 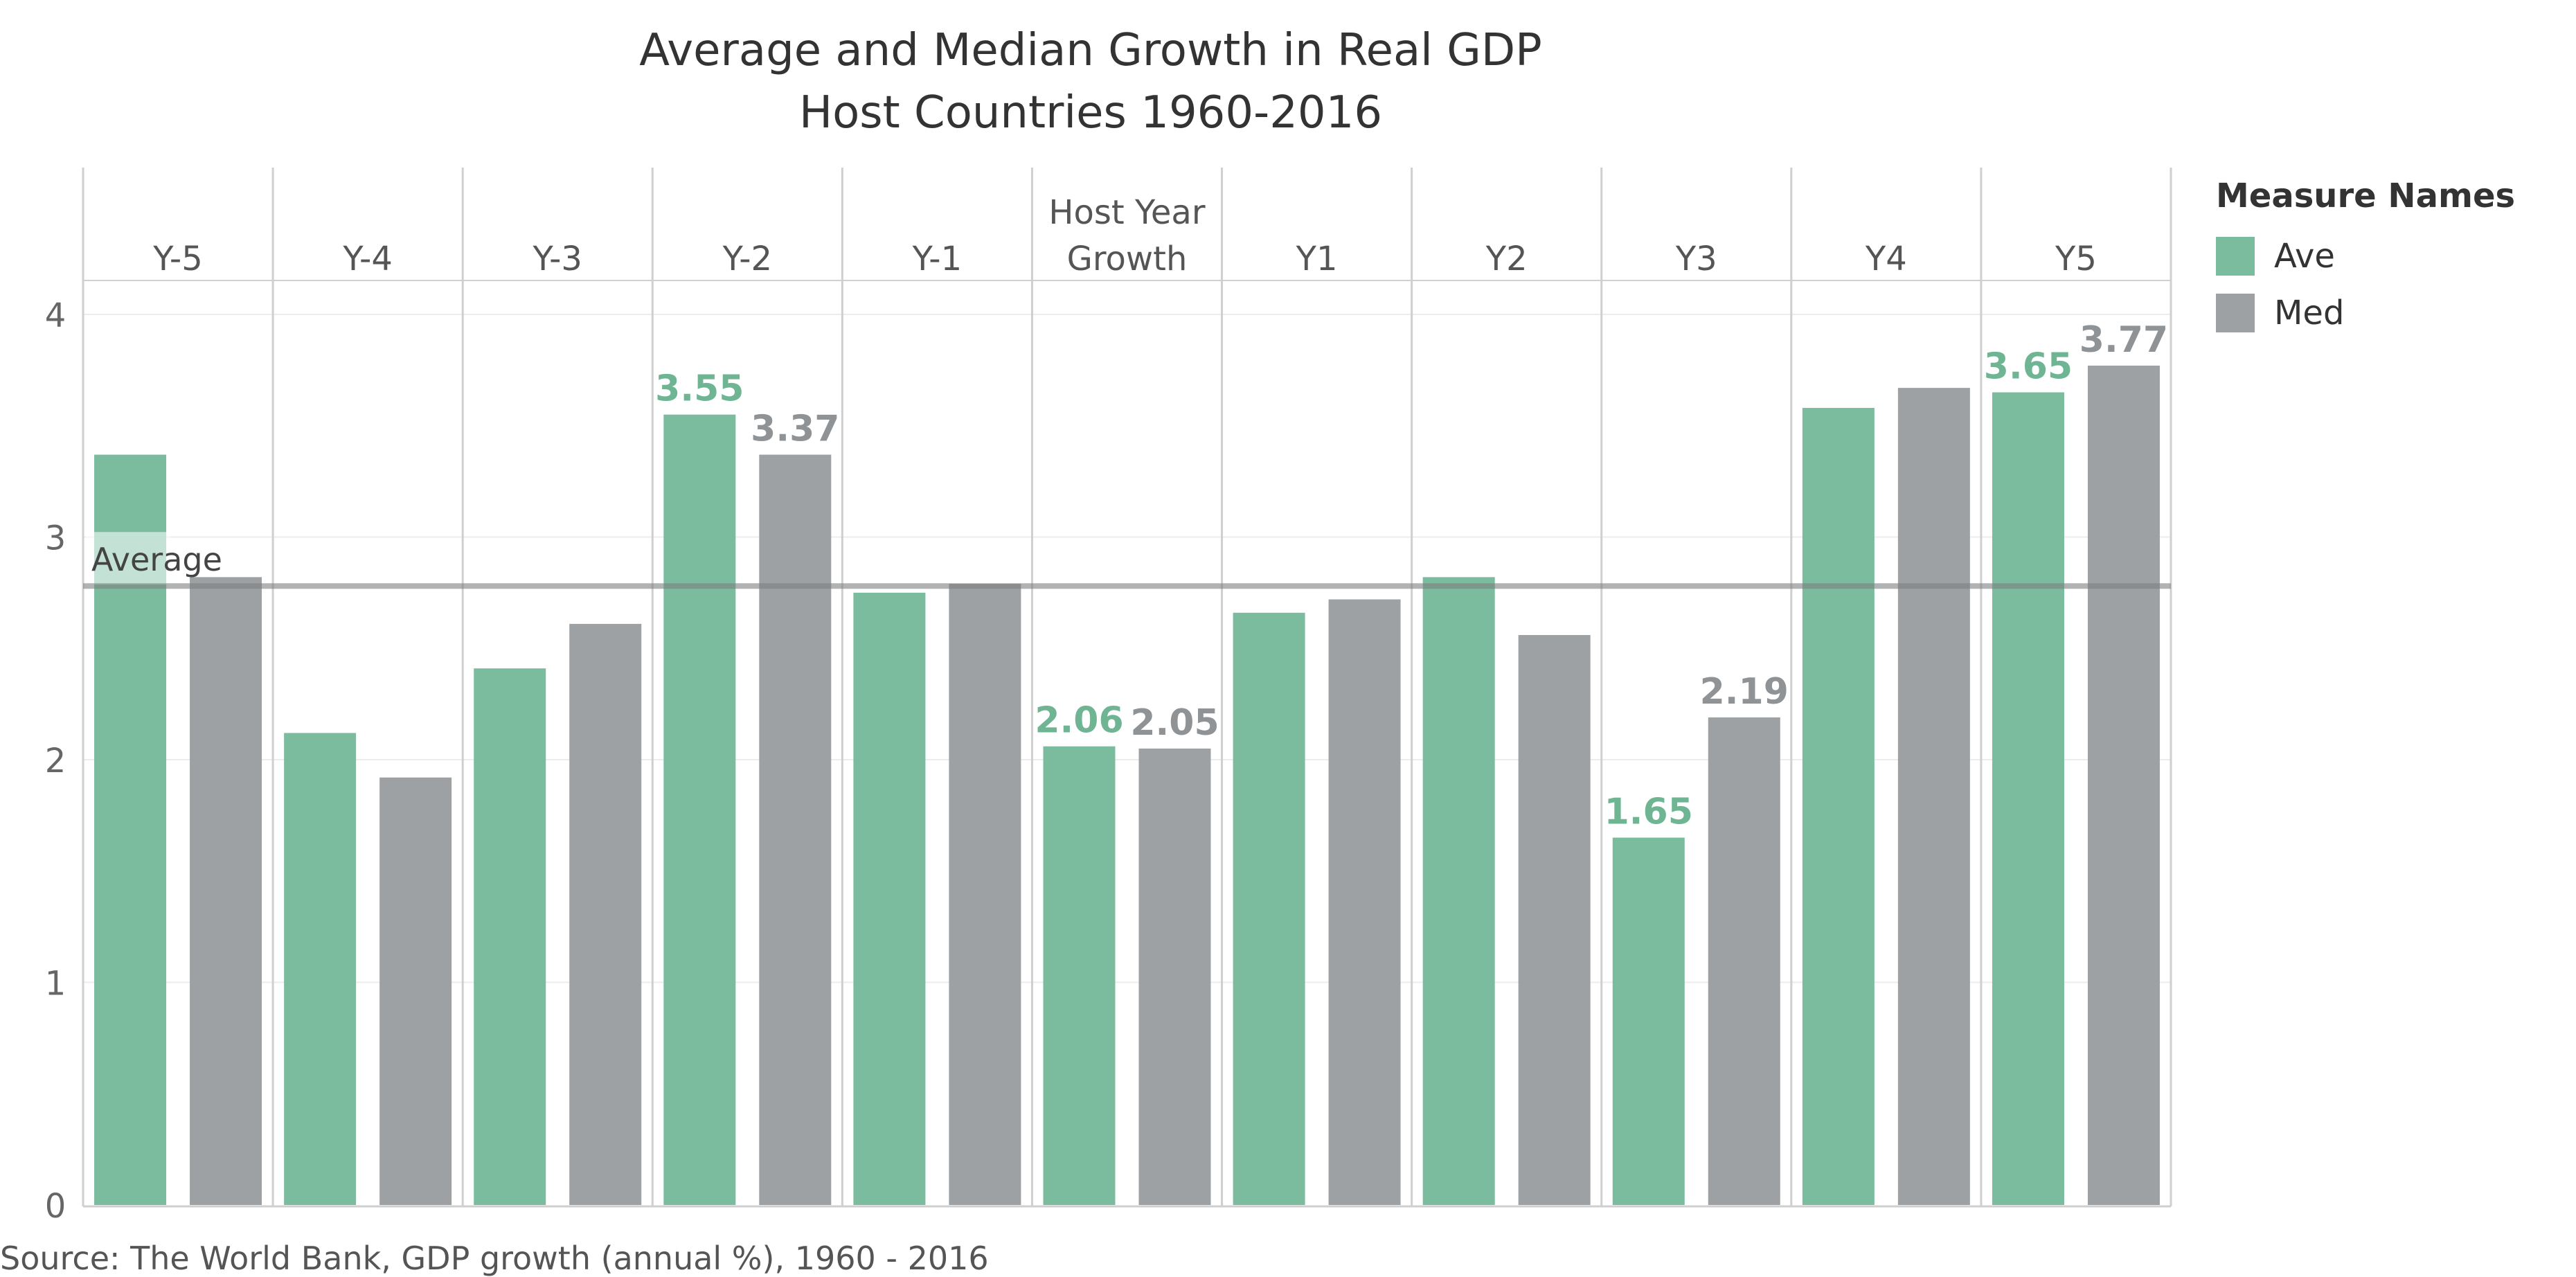 I want to click on y-tick-label-3: 3, so click(x=55, y=538).